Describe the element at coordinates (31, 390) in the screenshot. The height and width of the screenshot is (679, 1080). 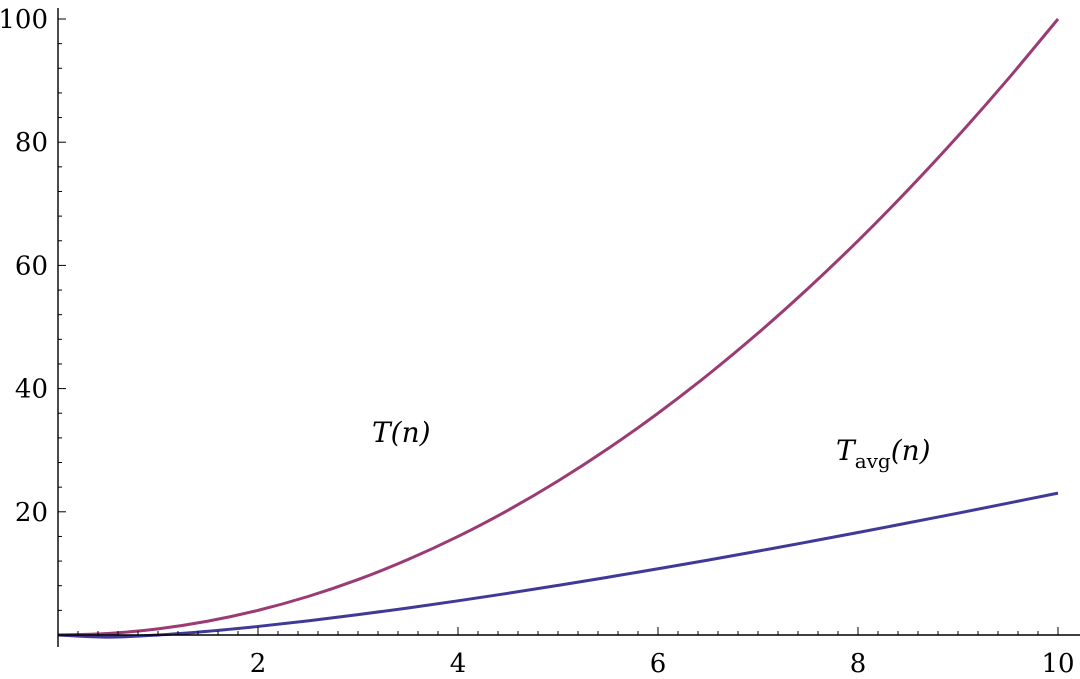
I see `y-tick-label: 40` at that location.